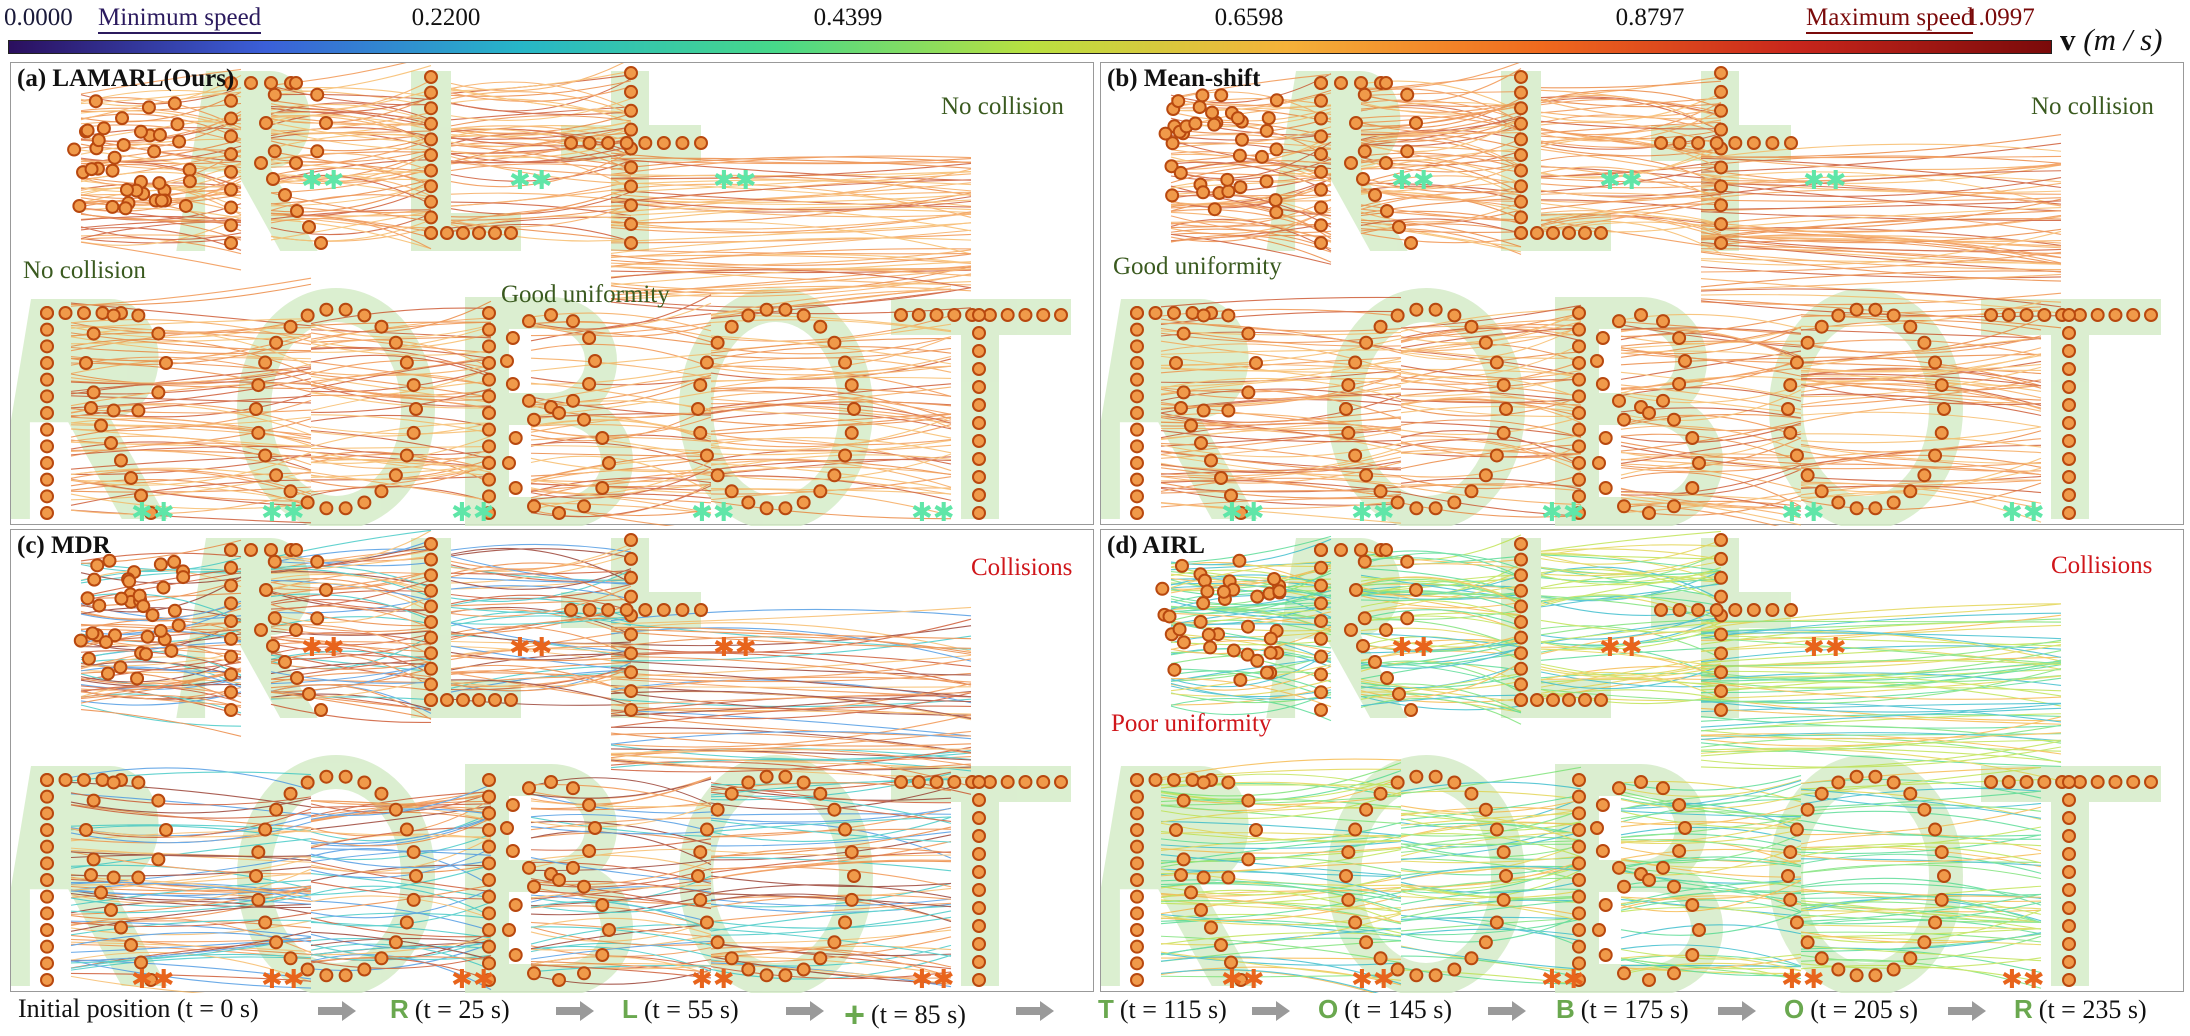 Image resolution: width=2190 pixels, height=1036 pixels. I want to click on timeline-item-r: R (t = 25 s), so click(450, 1009).